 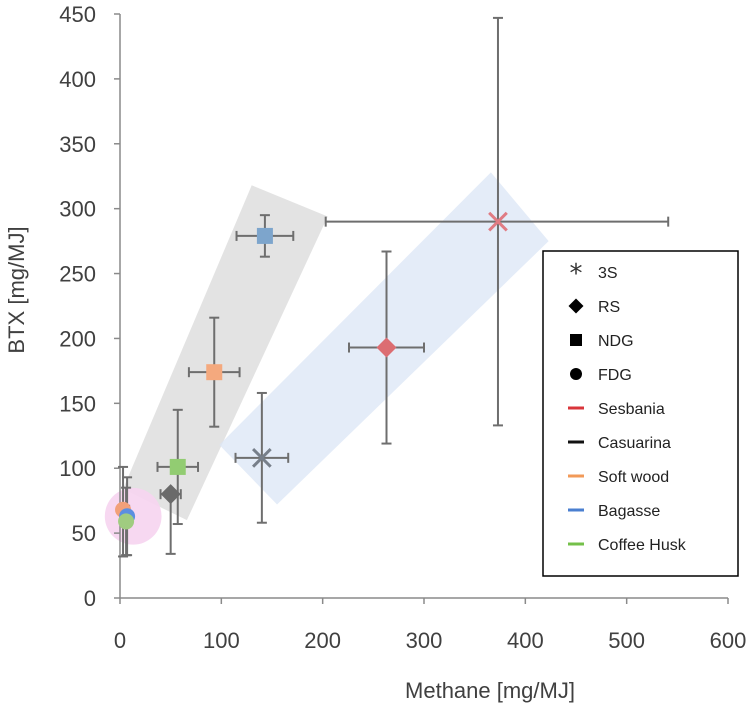 I want to click on x-axis-title: Methane [mg/MJ], so click(x=490, y=690).